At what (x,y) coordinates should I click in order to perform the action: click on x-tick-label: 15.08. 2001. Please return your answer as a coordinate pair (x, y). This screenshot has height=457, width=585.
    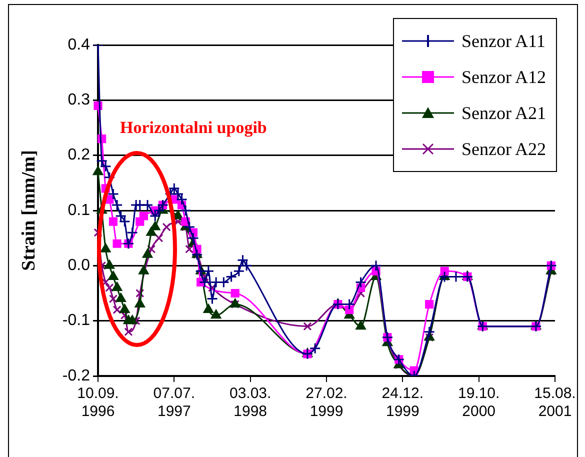
    Looking at the image, I should click on (555, 402).